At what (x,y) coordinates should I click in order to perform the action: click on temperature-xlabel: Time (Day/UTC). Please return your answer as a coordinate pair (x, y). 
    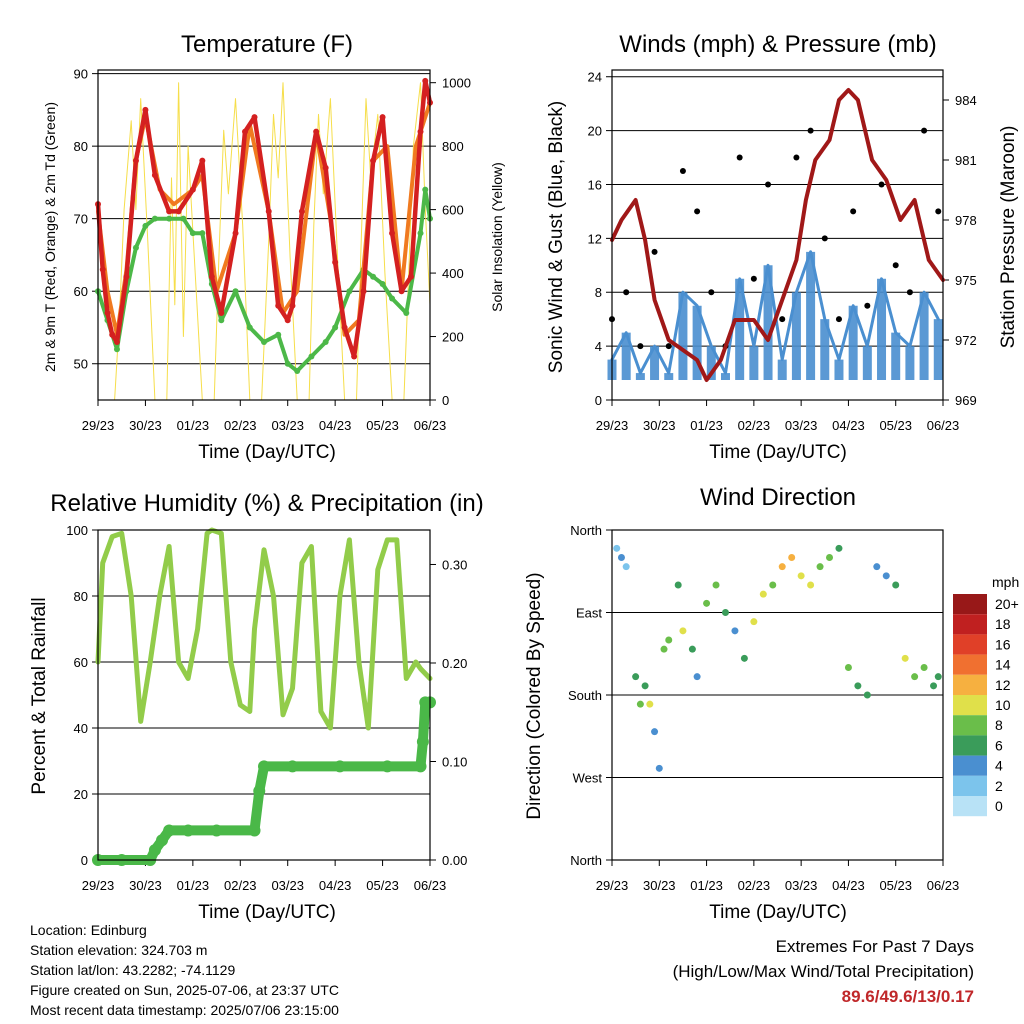
    Looking at the image, I should click on (267, 452).